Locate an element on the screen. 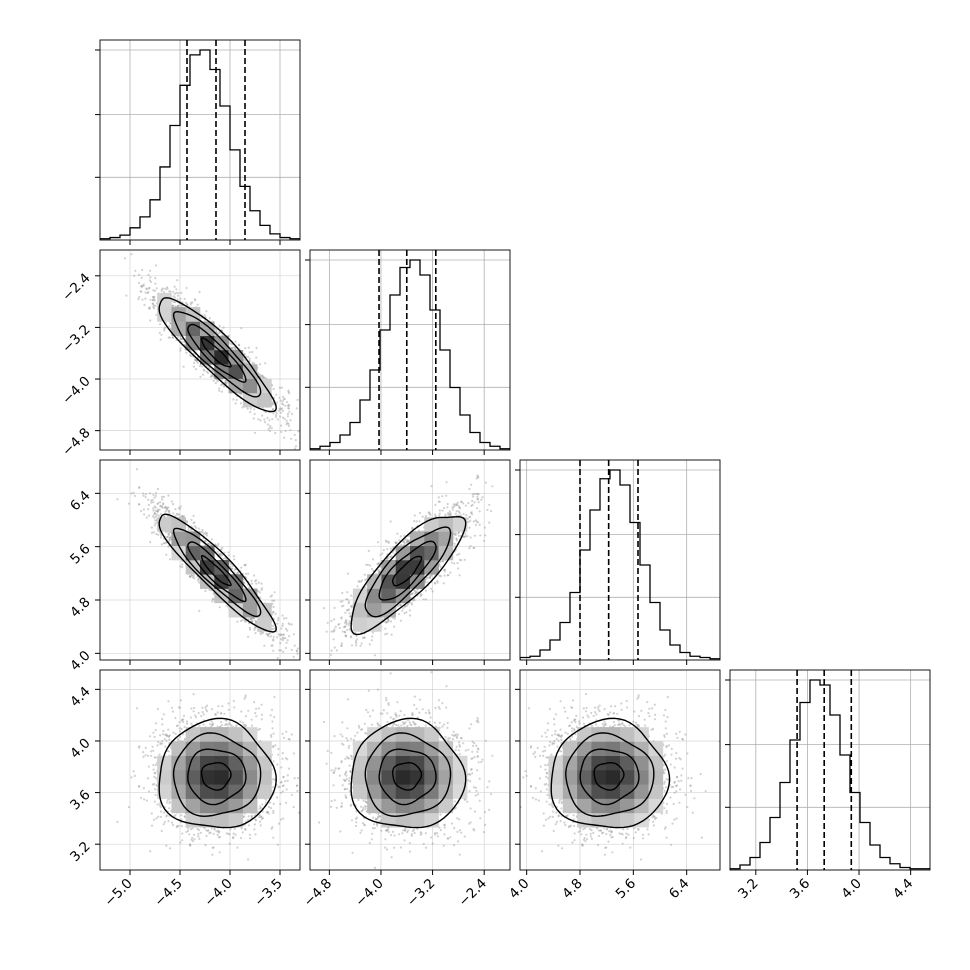 Image resolution: width=970 pixels, height=970 pixels. panel-border is located at coordinates (830, 770).